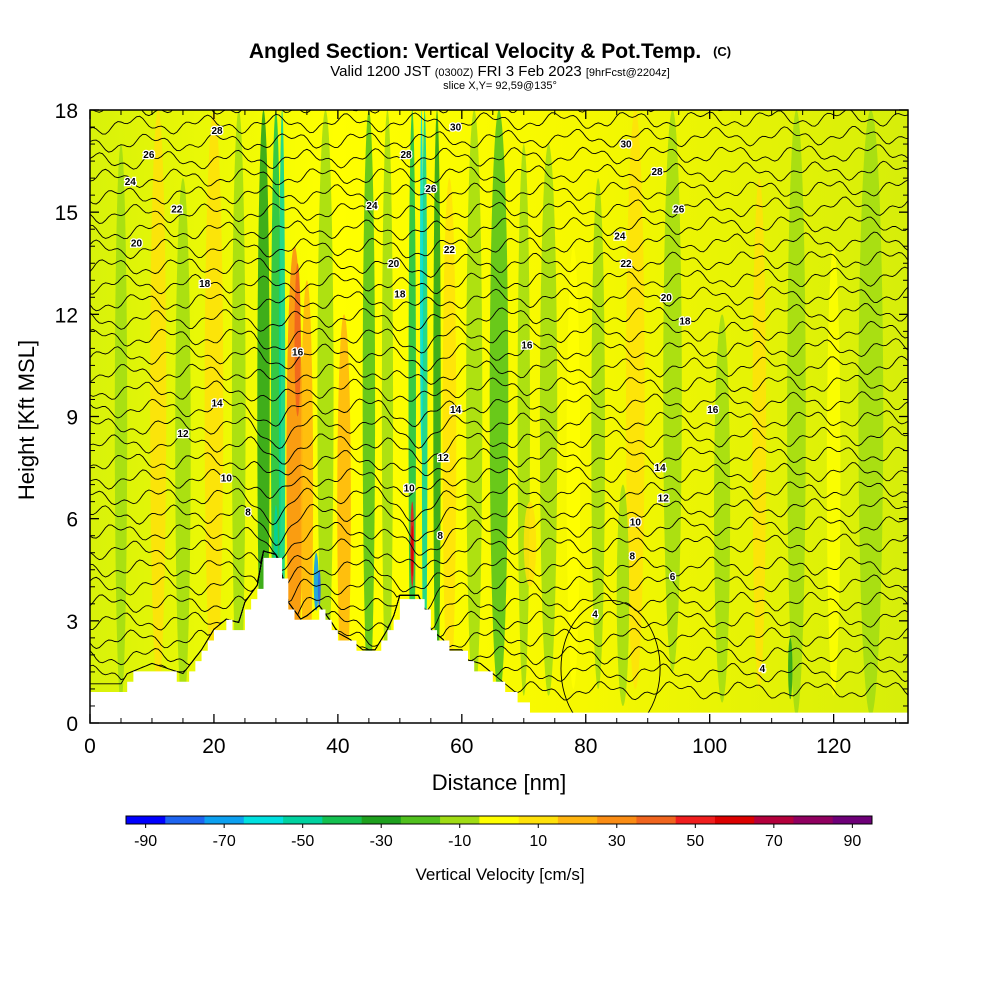 This screenshot has height=1000, width=1000. What do you see at coordinates (500, 86) in the screenshot?
I see `slice-text: slice X,Y= 92,59@135°` at bounding box center [500, 86].